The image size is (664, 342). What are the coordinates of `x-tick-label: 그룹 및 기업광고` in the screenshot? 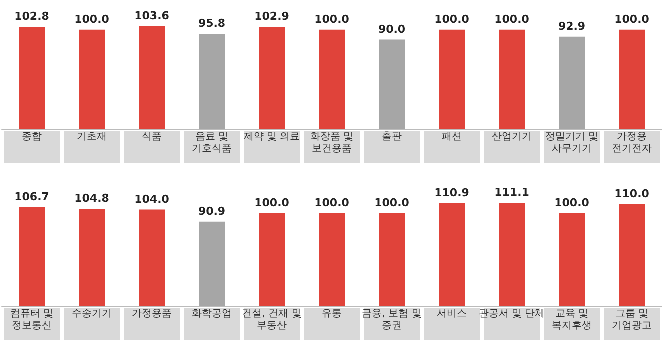 It's located at (632, 320).